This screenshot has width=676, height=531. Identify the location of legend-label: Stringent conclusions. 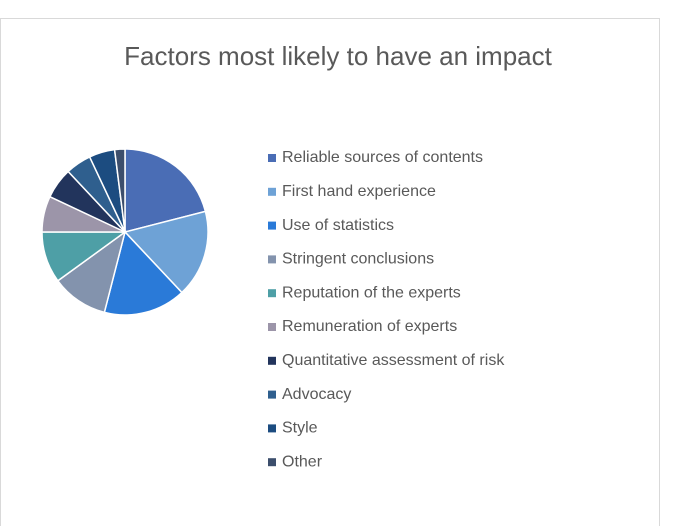
(358, 259).